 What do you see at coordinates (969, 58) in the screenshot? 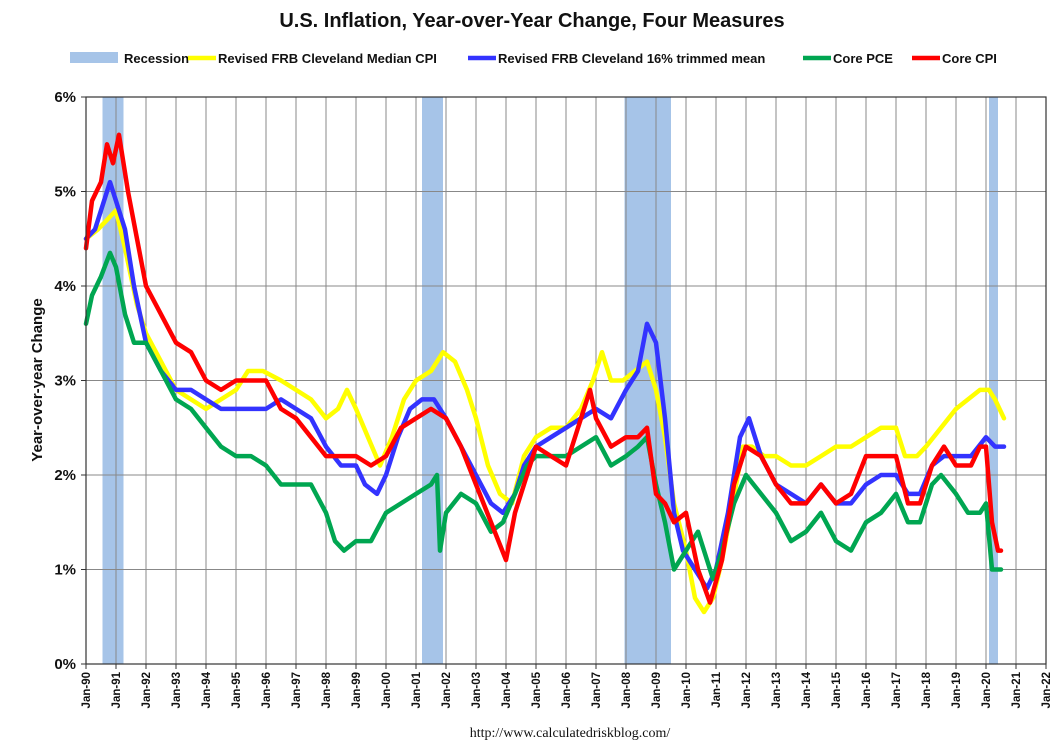
I see `legend-label-core-cpi: Core CPI` at bounding box center [969, 58].